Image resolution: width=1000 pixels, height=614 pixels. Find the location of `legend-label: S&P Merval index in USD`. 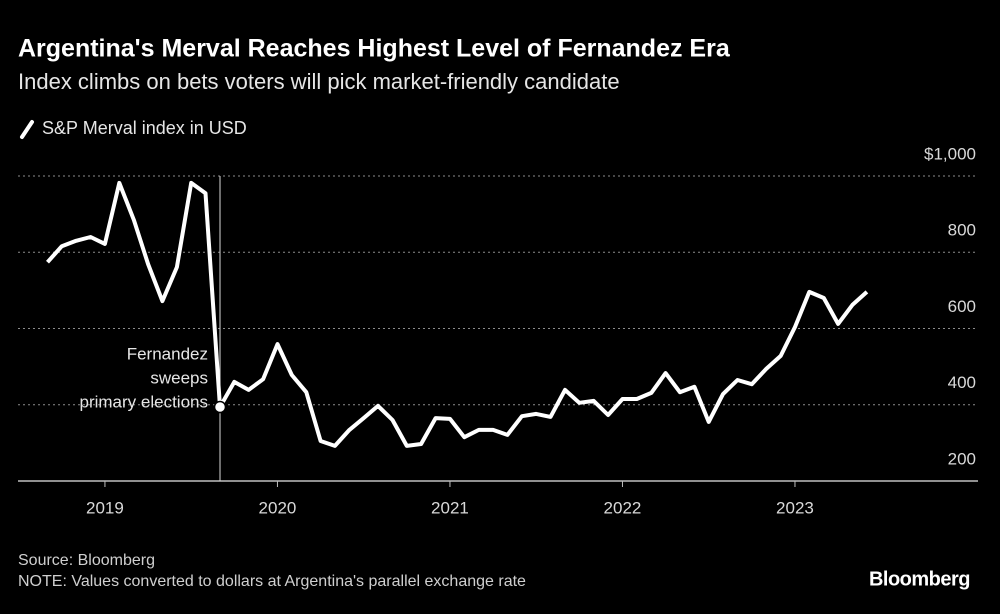

legend-label: S&P Merval index in USD is located at coordinates (144, 128).